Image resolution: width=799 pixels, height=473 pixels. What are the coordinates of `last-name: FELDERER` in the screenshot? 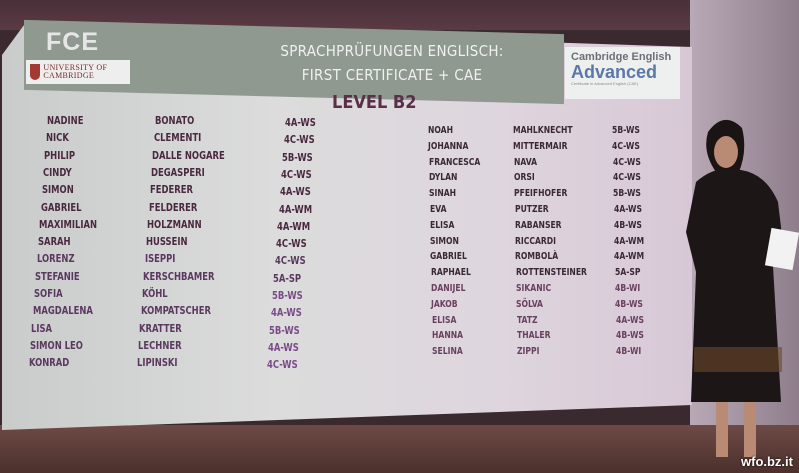 It's located at (172, 207).